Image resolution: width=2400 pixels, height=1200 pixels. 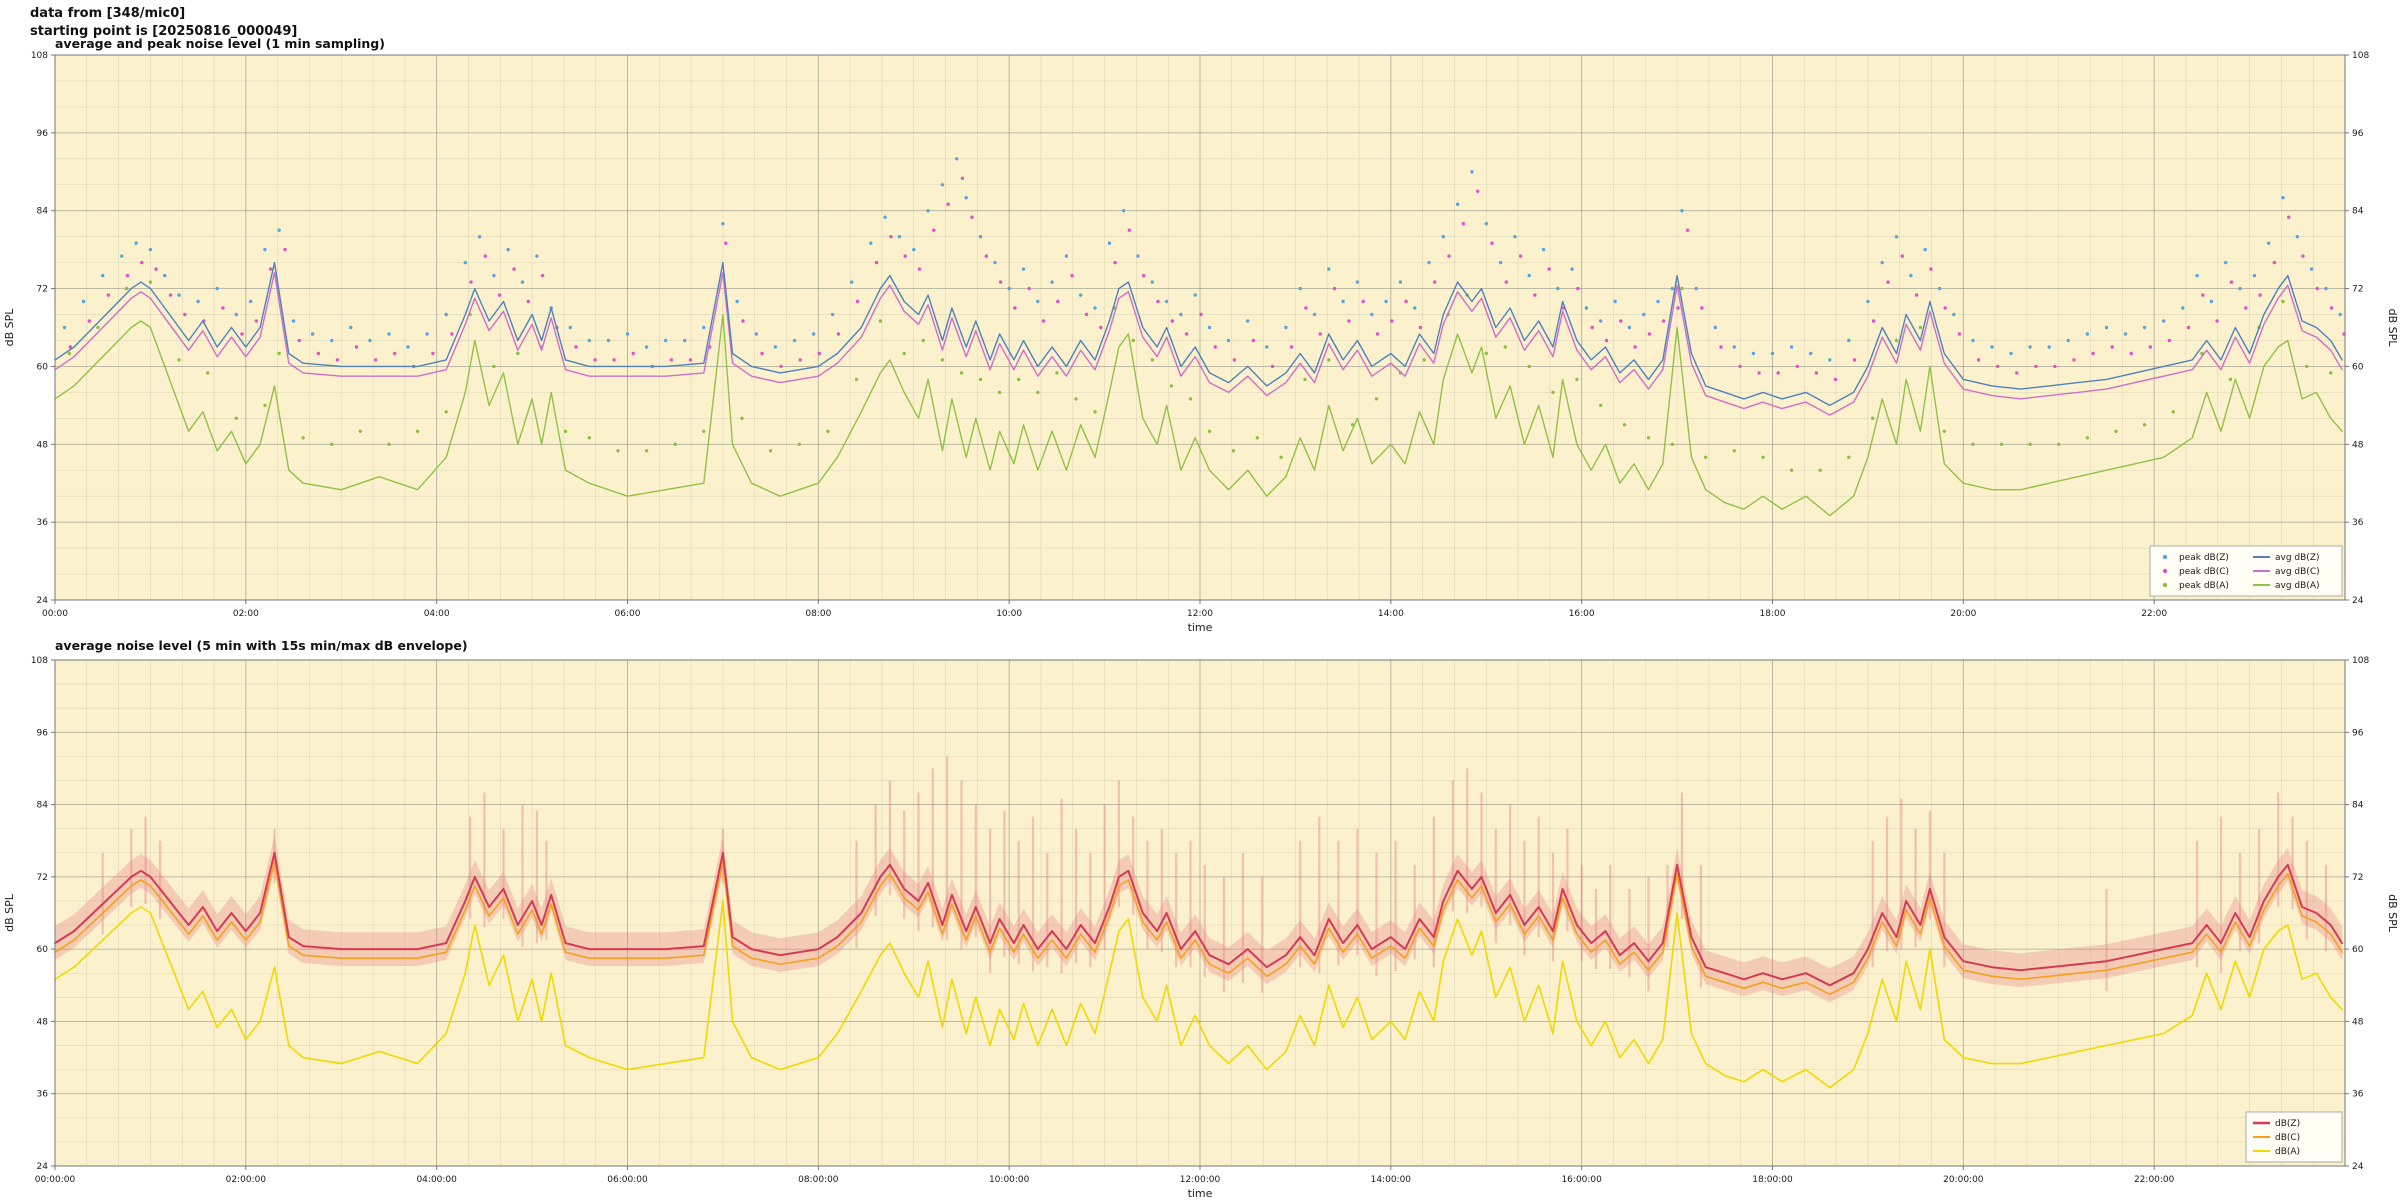 I want to click on header-line-1: data from [348/mic0], so click(x=108, y=13).